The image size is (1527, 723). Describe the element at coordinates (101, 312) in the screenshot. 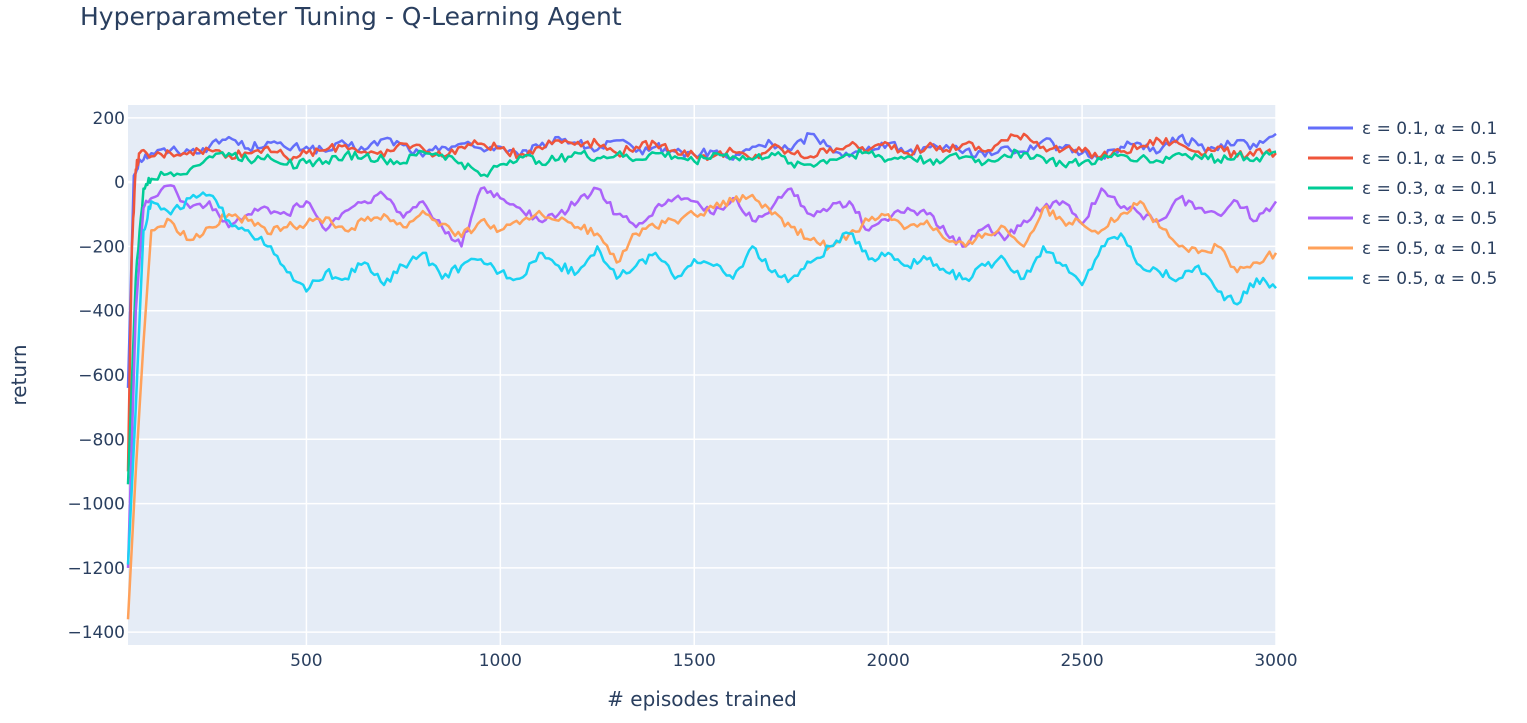

I see `y-tick-label: −400` at that location.